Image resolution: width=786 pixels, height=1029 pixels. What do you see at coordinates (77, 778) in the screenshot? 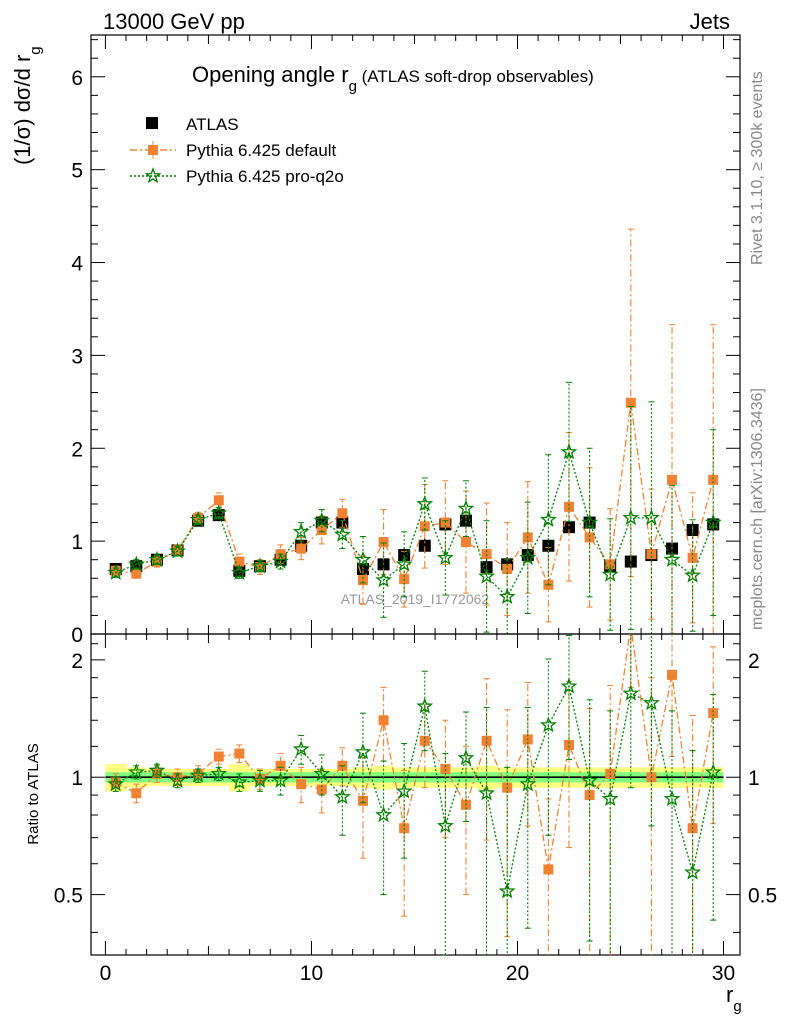
I see `ratio-y-tick-label: 1` at bounding box center [77, 778].